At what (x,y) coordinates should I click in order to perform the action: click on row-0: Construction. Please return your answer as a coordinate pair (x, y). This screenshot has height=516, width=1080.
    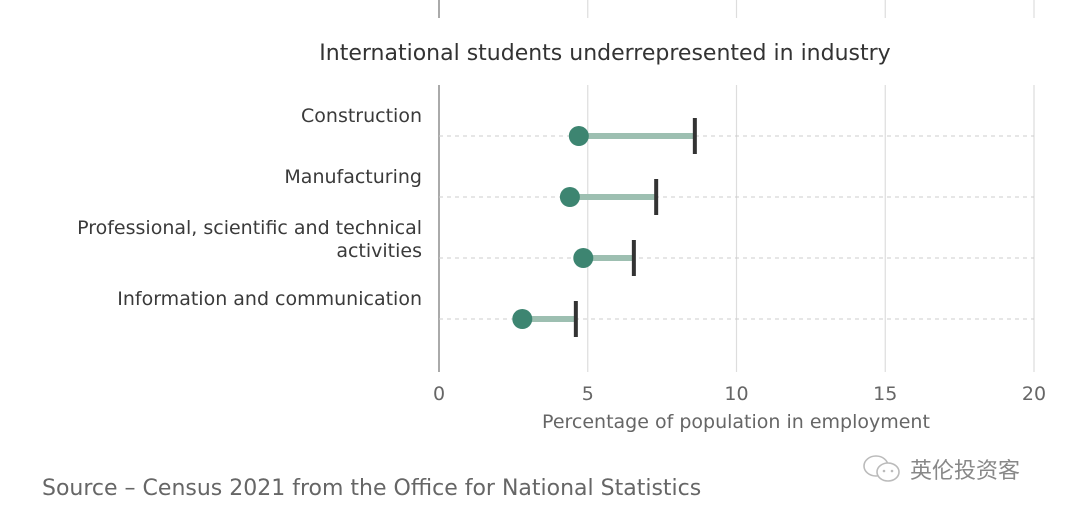
    Looking at the image, I should click on (667, 129).